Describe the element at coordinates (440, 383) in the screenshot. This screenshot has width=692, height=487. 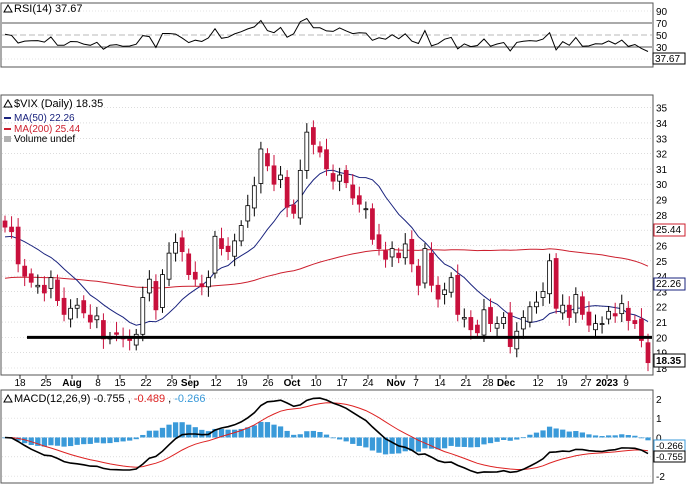
I see `date-tick-label: 14` at that location.